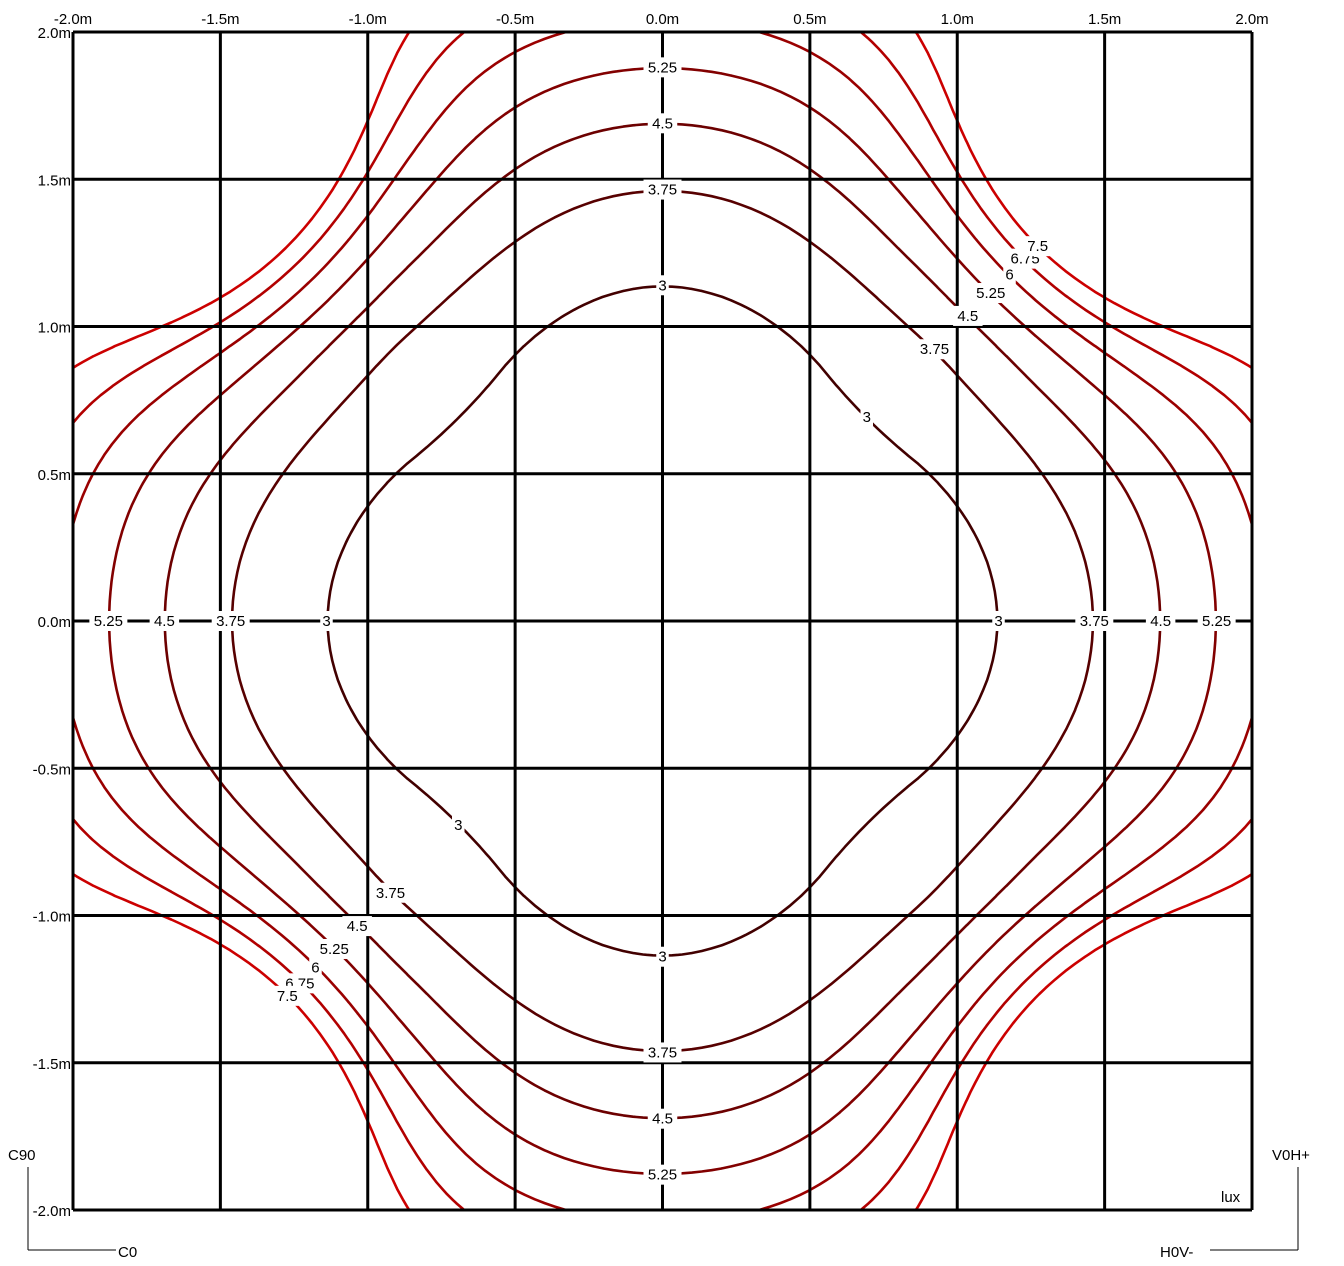 Image resolution: width=1344 pixels, height=1266 pixels. I want to click on x-tick-label: 1.5m, so click(1104, 19).